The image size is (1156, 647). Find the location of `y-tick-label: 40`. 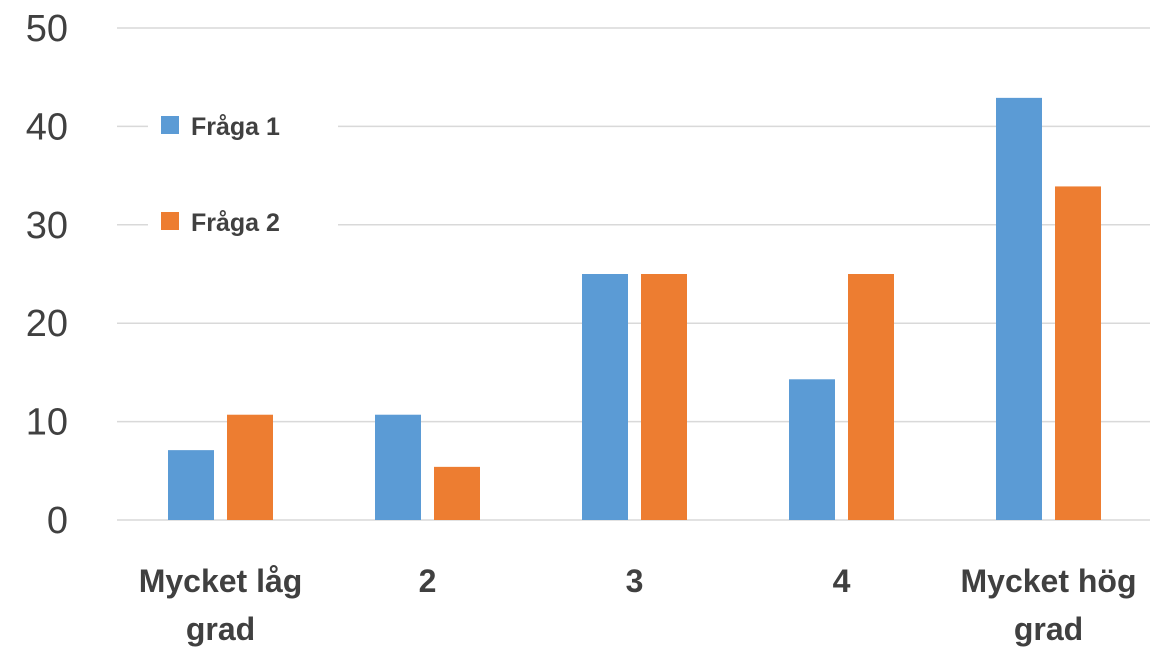

y-tick-label: 40 is located at coordinates (47, 127).